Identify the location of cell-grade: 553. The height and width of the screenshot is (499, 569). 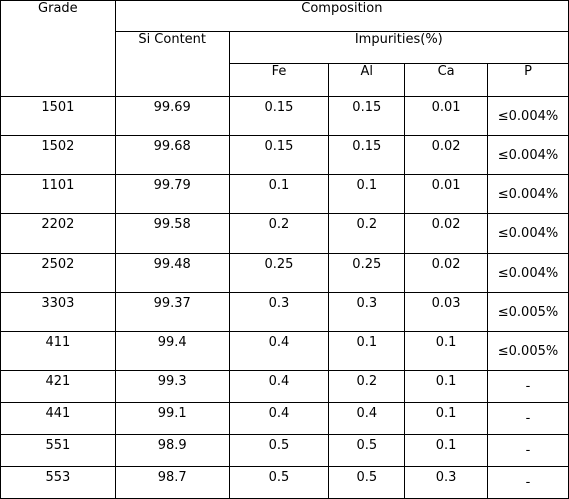
(58, 482).